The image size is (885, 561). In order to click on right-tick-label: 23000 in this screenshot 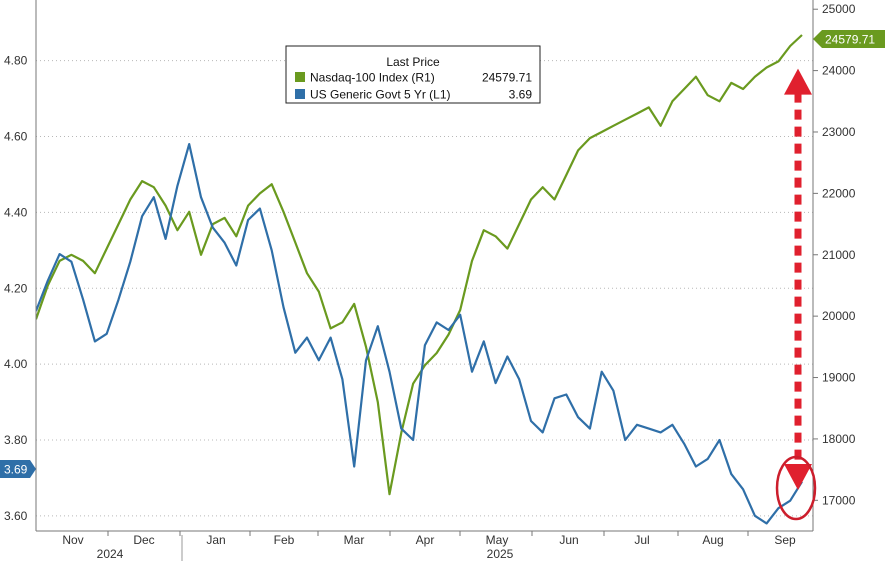, I will do `click(839, 132)`.